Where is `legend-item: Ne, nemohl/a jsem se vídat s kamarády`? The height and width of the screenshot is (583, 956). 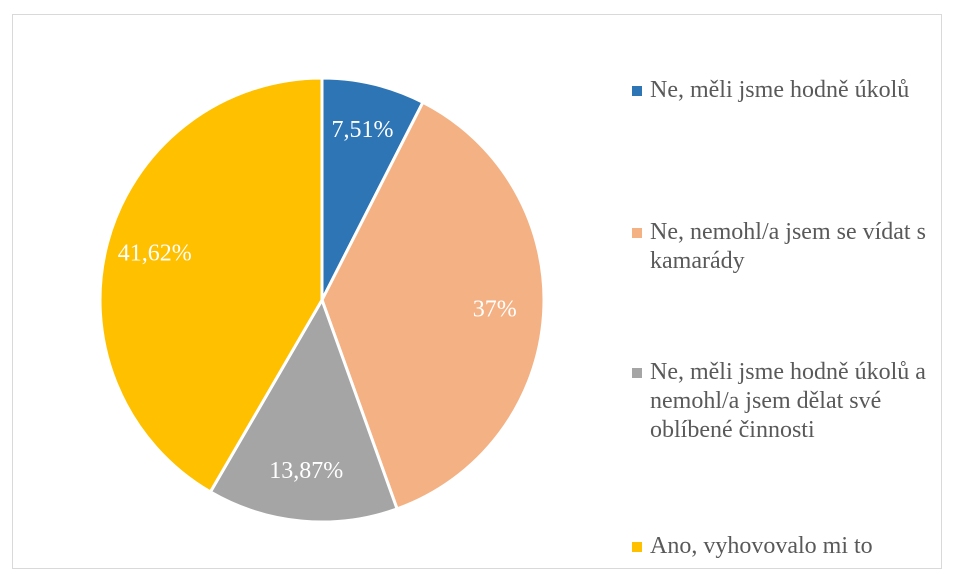 legend-item: Ne, nemohl/a jsem se vídat s kamarády is located at coordinates (782, 247).